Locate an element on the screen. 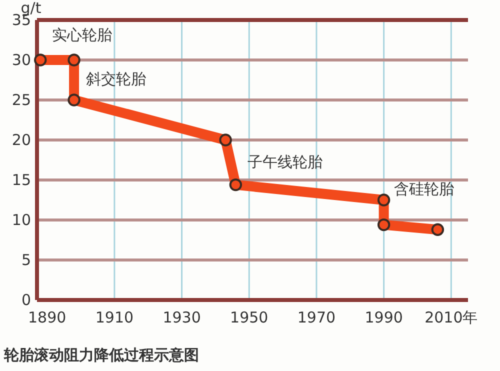 This screenshot has width=500, height=371. x-tick-label: 1910 is located at coordinates (114, 317).